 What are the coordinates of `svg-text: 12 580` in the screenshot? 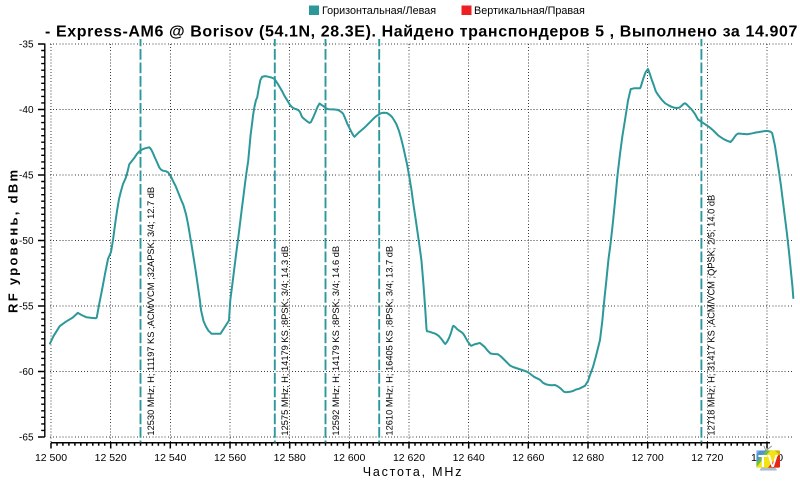 It's located at (290, 458).